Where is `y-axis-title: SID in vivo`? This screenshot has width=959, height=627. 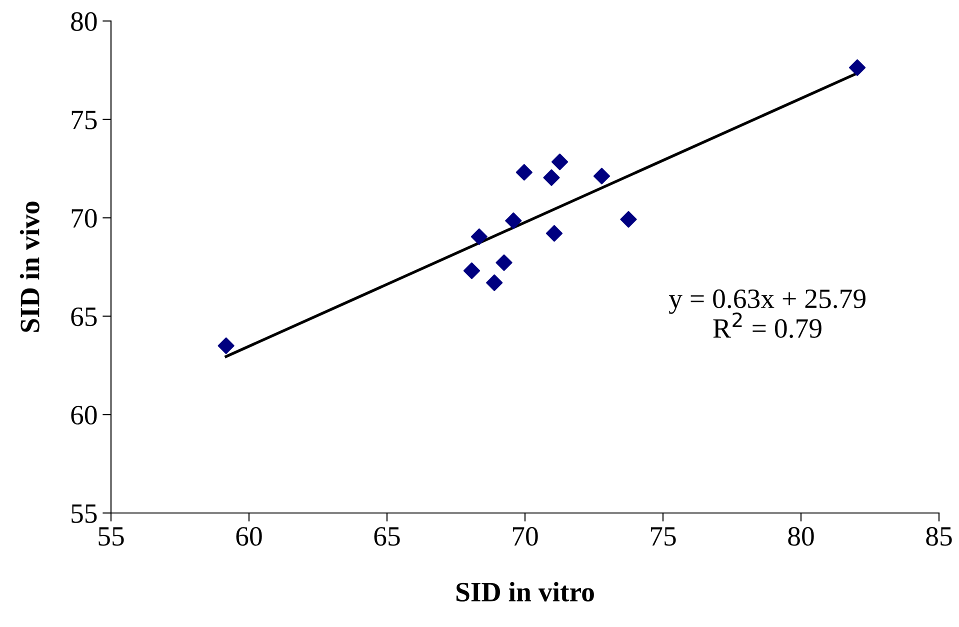
y-axis-title: SID in vivo is located at coordinates (30, 267).